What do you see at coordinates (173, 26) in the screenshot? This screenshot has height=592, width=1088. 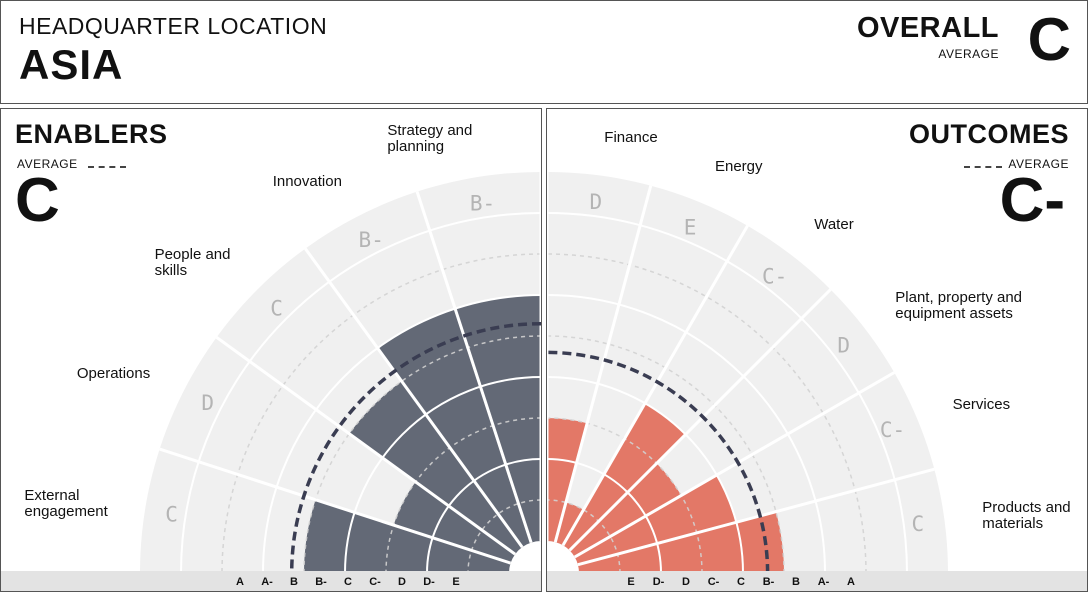 I see `hq-label: HEADQUARTER LOCATION` at bounding box center [173, 26].